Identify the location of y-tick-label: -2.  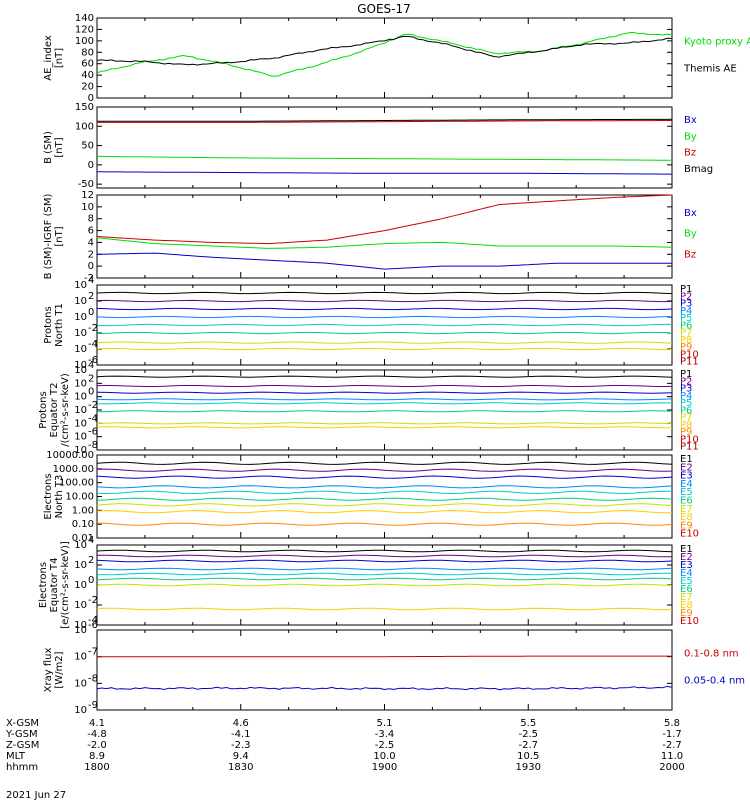
(89, 278).